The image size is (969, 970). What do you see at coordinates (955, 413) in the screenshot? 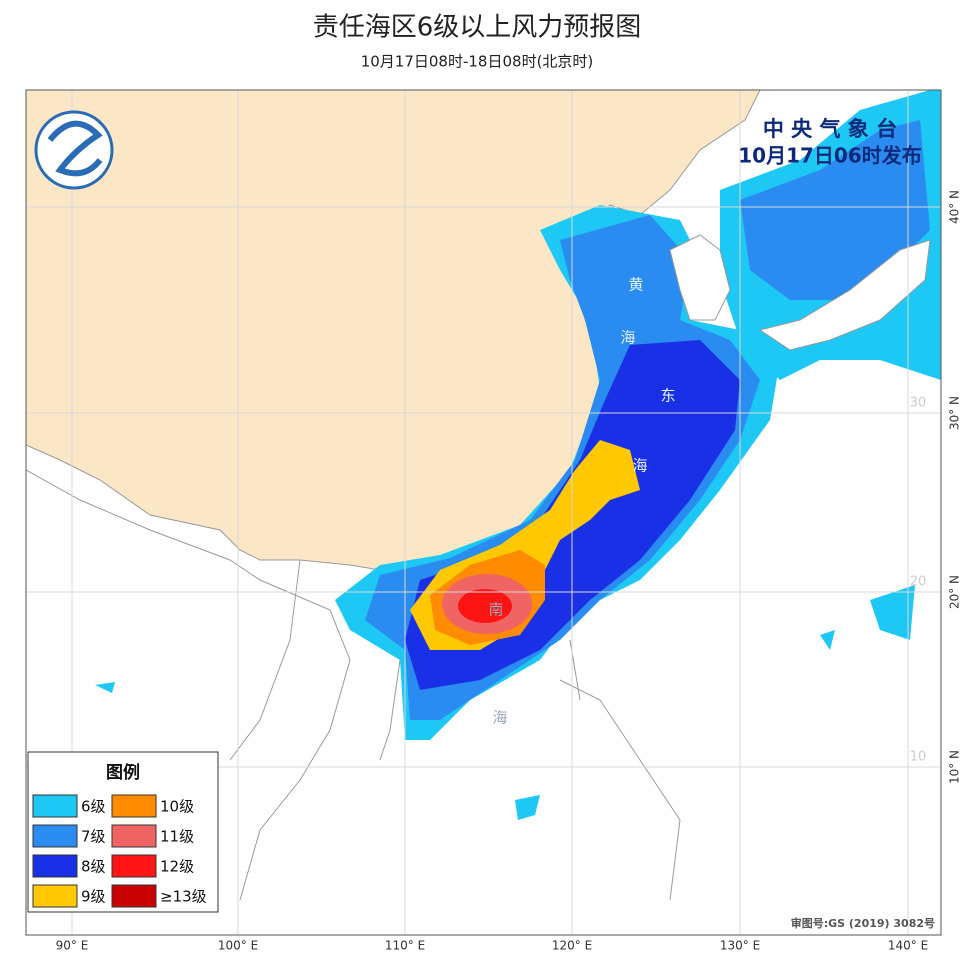
I see `lat-label: 30° N` at bounding box center [955, 413].